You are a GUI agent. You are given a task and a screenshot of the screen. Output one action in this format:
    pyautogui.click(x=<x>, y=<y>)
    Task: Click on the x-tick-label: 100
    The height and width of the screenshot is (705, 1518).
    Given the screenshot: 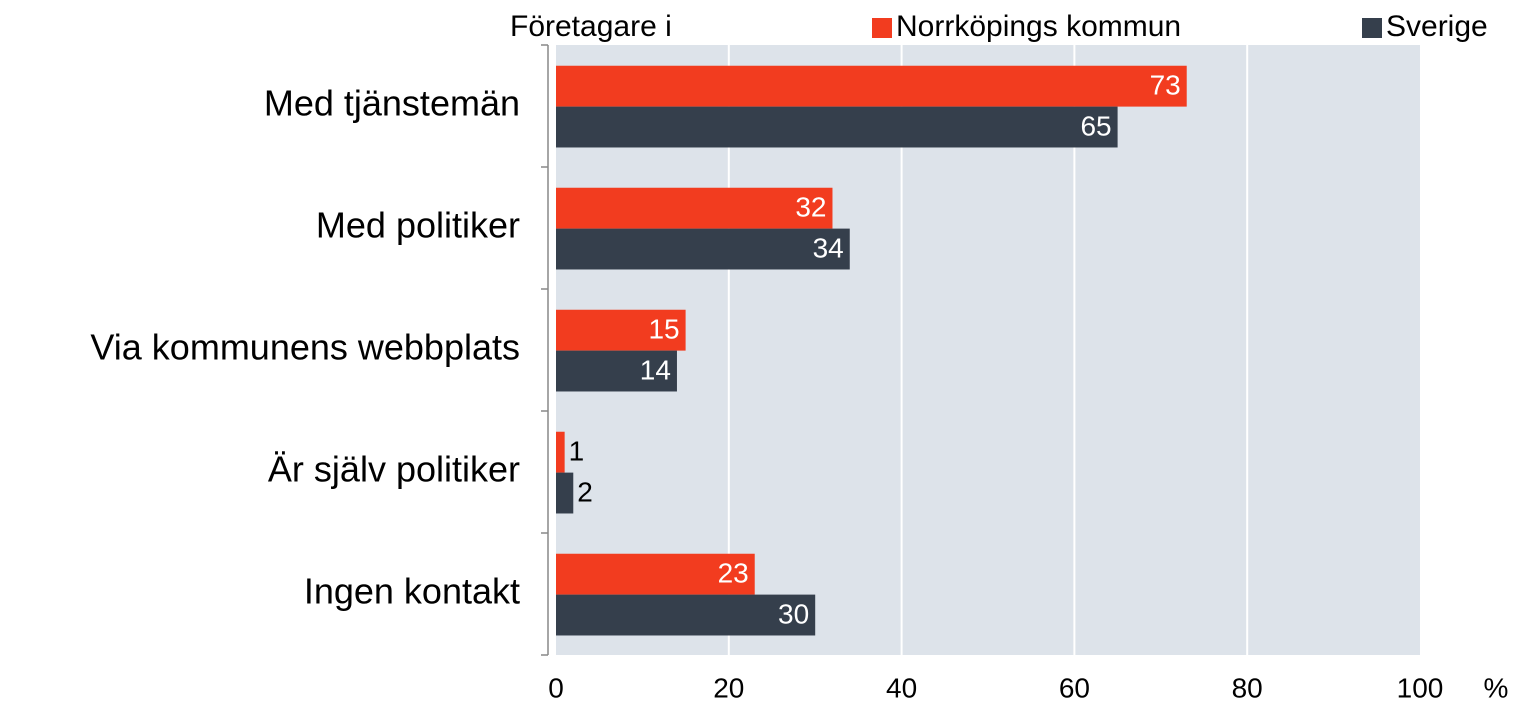 What is the action you would take?
    pyautogui.click(x=1420, y=687)
    